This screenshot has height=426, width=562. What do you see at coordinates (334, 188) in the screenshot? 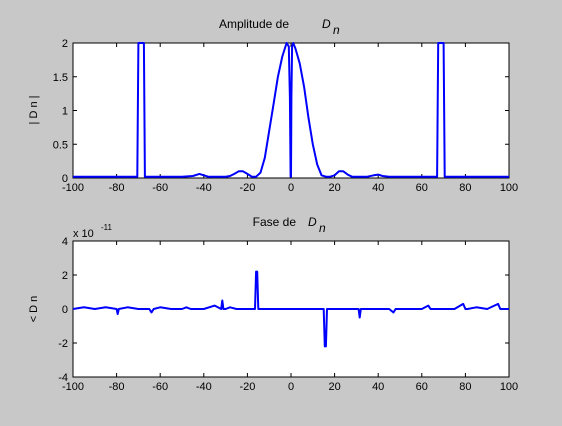
I see `amplitude-x-tick-label: 20` at bounding box center [334, 188].